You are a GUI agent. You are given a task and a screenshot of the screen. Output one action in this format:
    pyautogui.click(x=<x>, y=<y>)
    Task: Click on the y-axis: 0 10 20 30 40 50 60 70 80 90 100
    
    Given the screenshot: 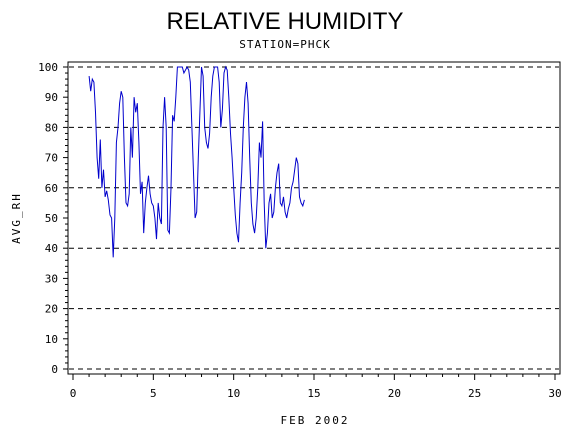 What is the action you would take?
    pyautogui.click(x=53, y=218)
    